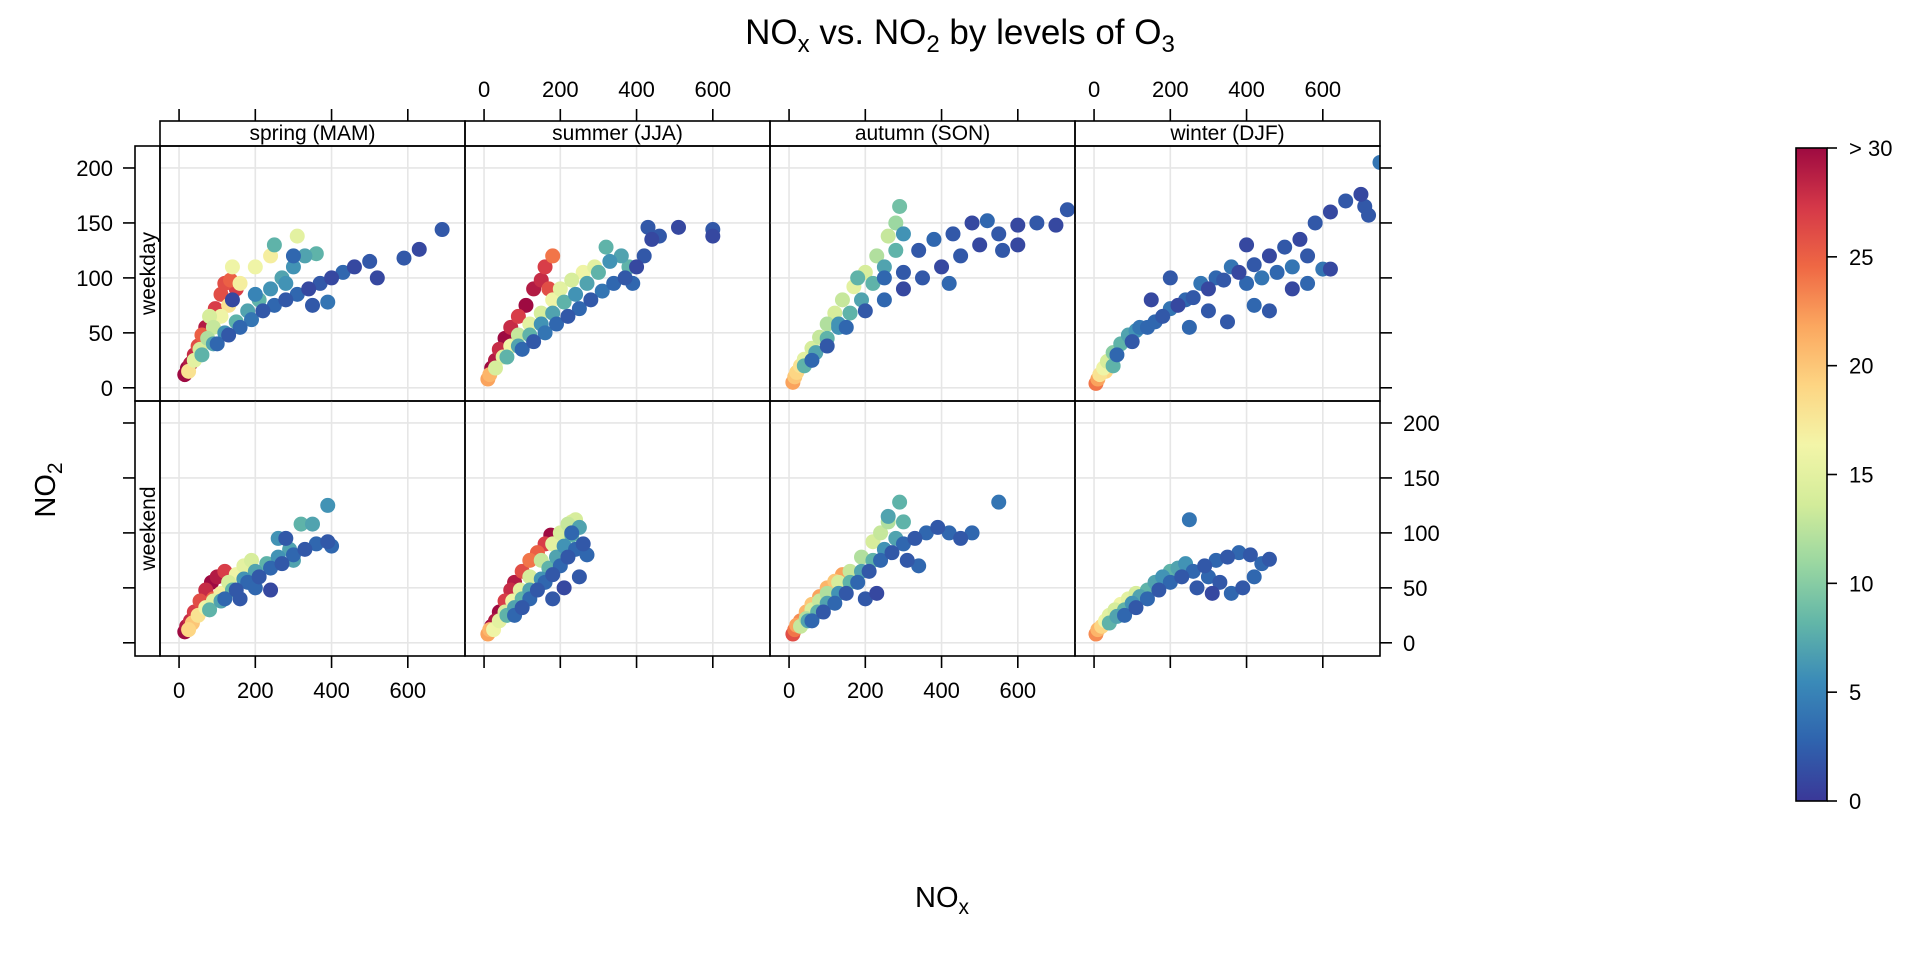  I want to click on panel-frame, so click(312, 273).